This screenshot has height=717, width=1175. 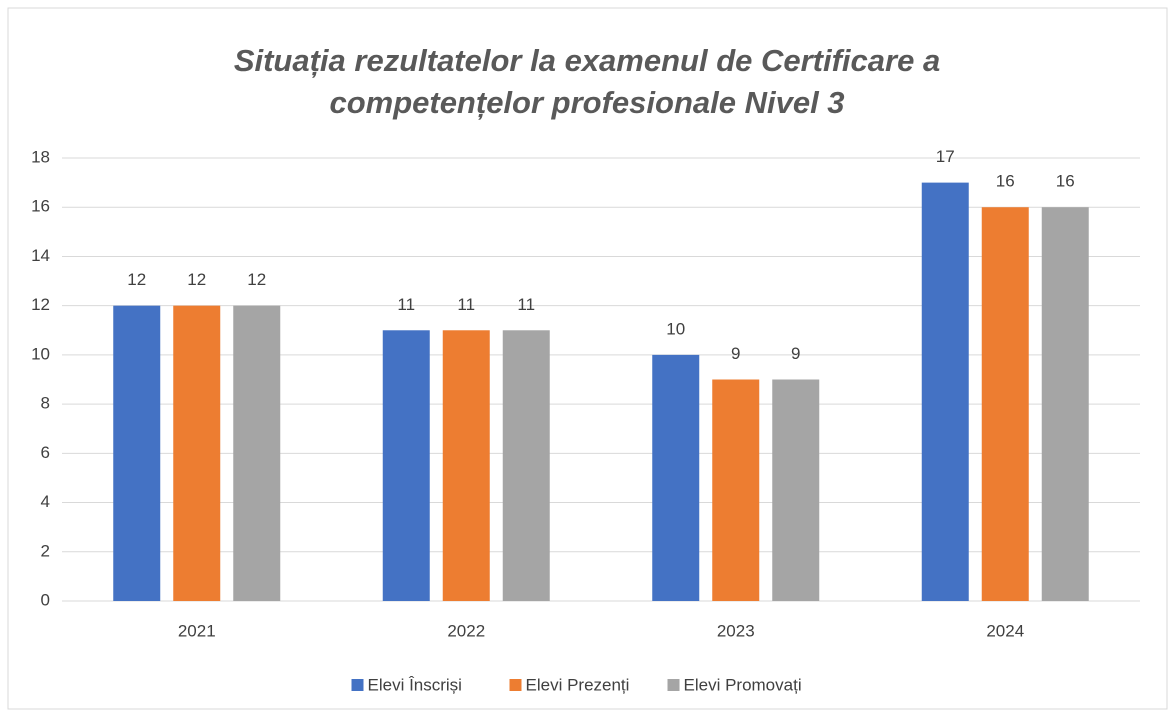 What do you see at coordinates (578, 684) in the screenshot?
I see `legend-label: Elevi Prezenți` at bounding box center [578, 684].